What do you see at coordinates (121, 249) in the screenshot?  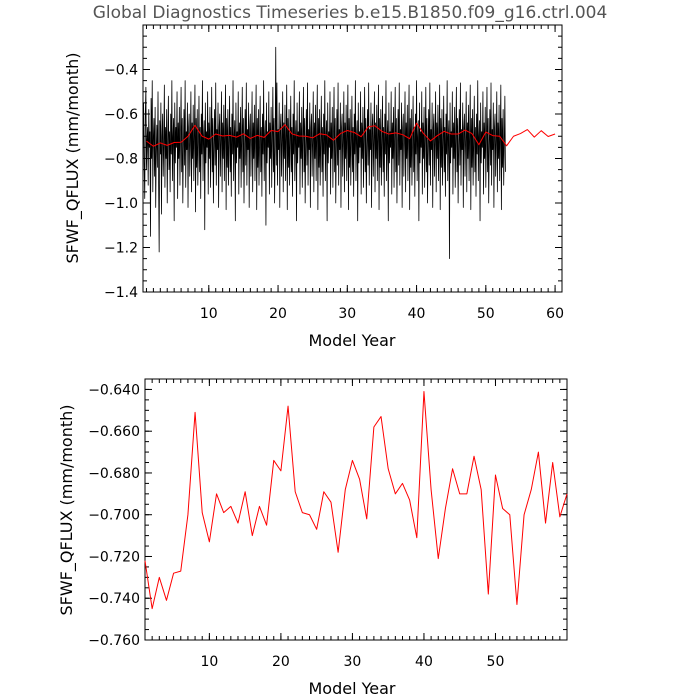 I see `y-tick-label: −1.2` at bounding box center [121, 249].